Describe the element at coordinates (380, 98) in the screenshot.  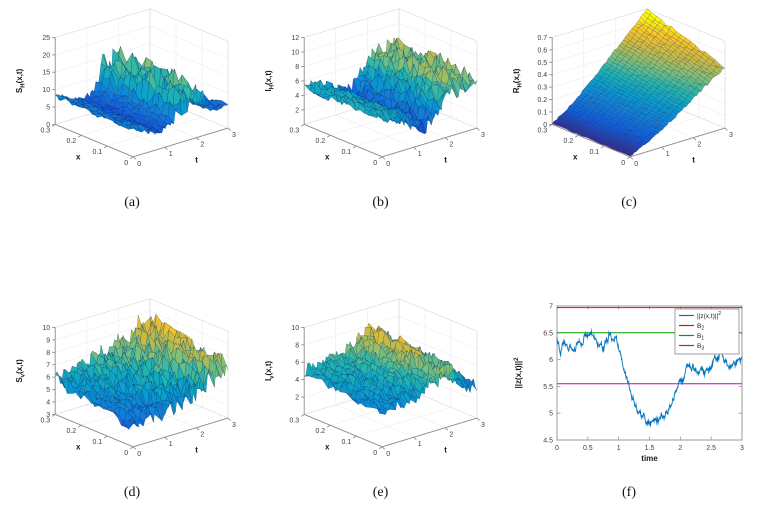
I see `surface-plot-ih-canvas` at that location.